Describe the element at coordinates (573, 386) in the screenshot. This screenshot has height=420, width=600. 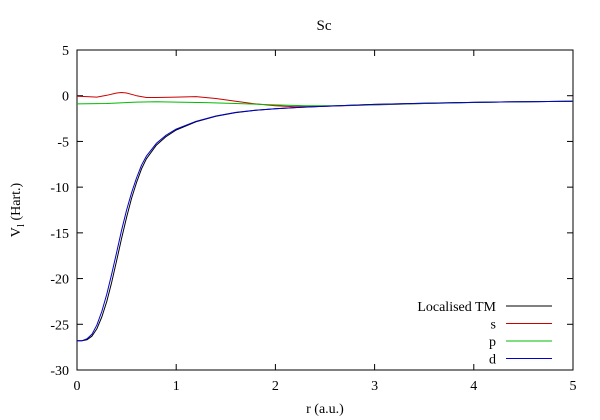
I see `x-tick-label: 5` at that location.